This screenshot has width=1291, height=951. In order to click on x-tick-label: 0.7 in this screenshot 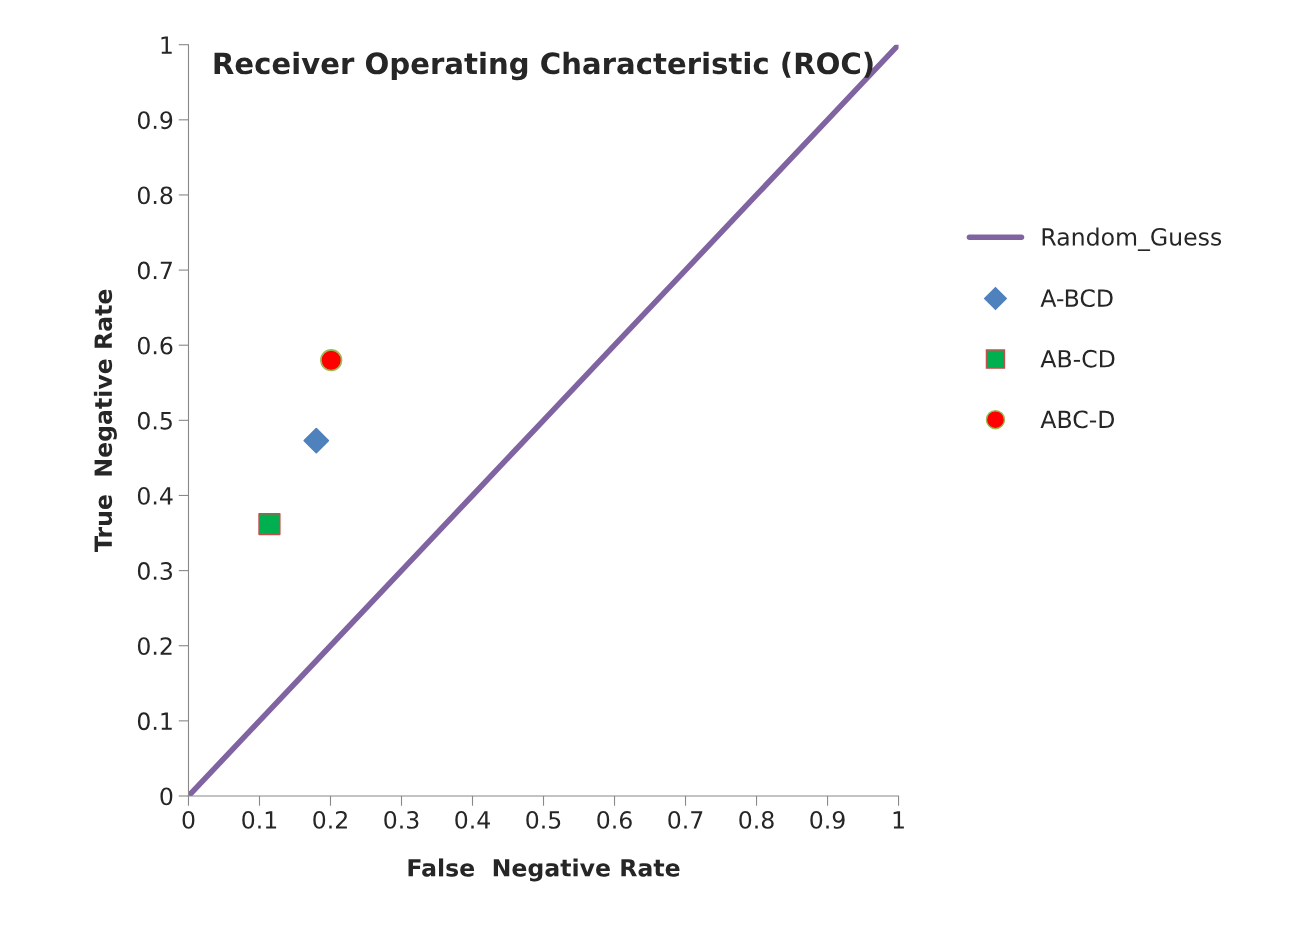, I will do `click(685, 819)`.